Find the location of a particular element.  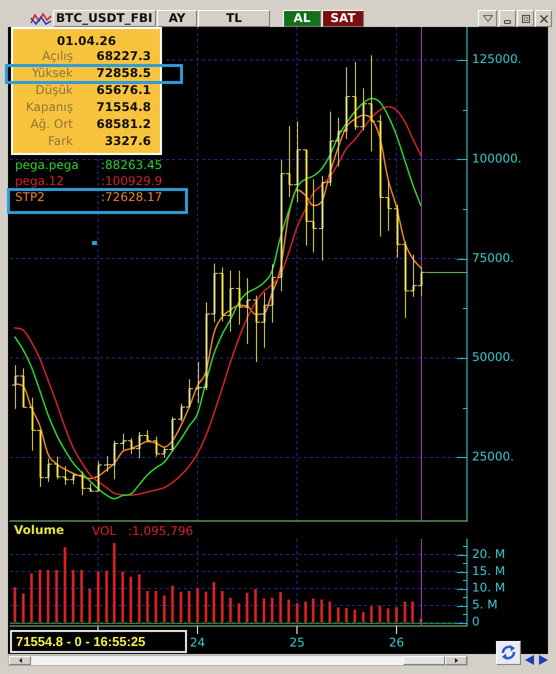

y-tick-label: 5. M is located at coordinates (485, 605).